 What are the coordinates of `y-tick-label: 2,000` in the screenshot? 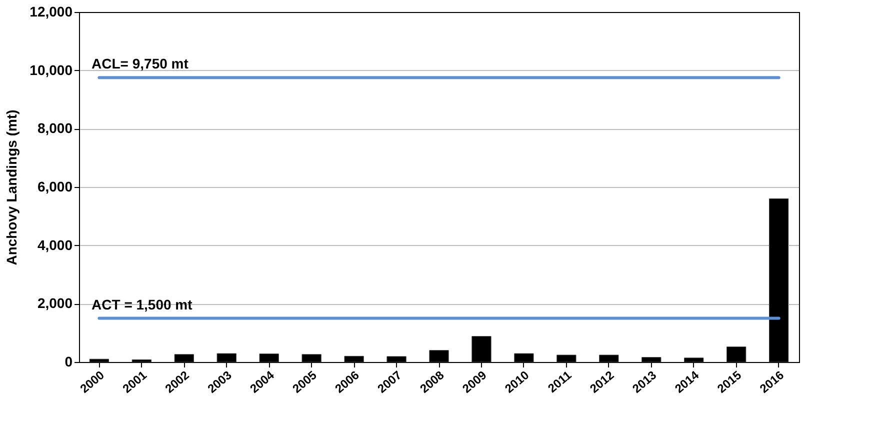 It's located at (55, 303).